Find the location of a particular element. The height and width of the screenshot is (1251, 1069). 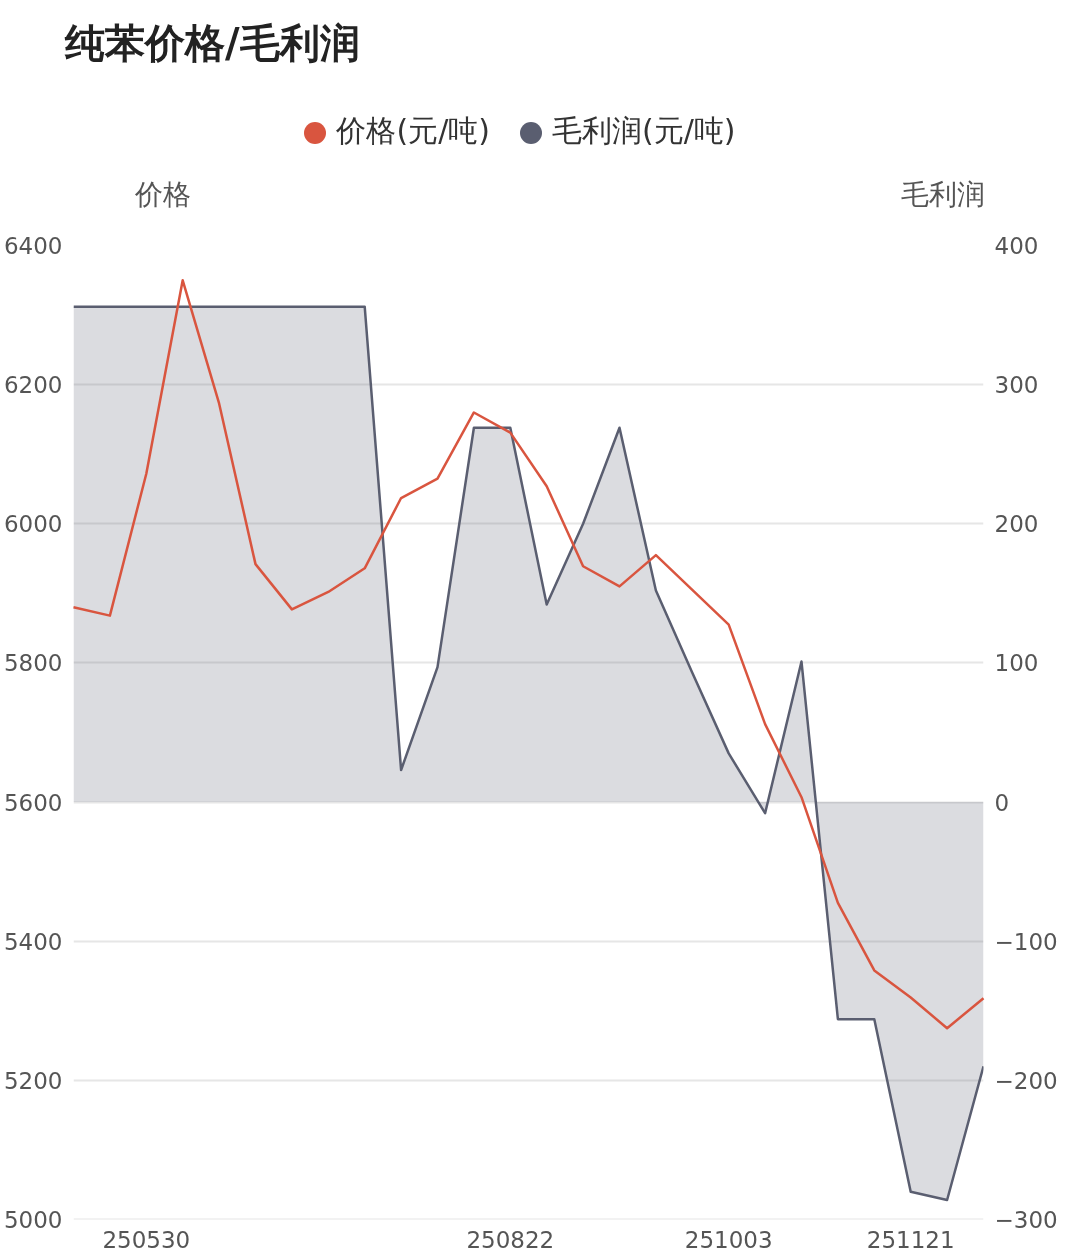

y2-tick-label: 200 is located at coordinates (1016, 524).